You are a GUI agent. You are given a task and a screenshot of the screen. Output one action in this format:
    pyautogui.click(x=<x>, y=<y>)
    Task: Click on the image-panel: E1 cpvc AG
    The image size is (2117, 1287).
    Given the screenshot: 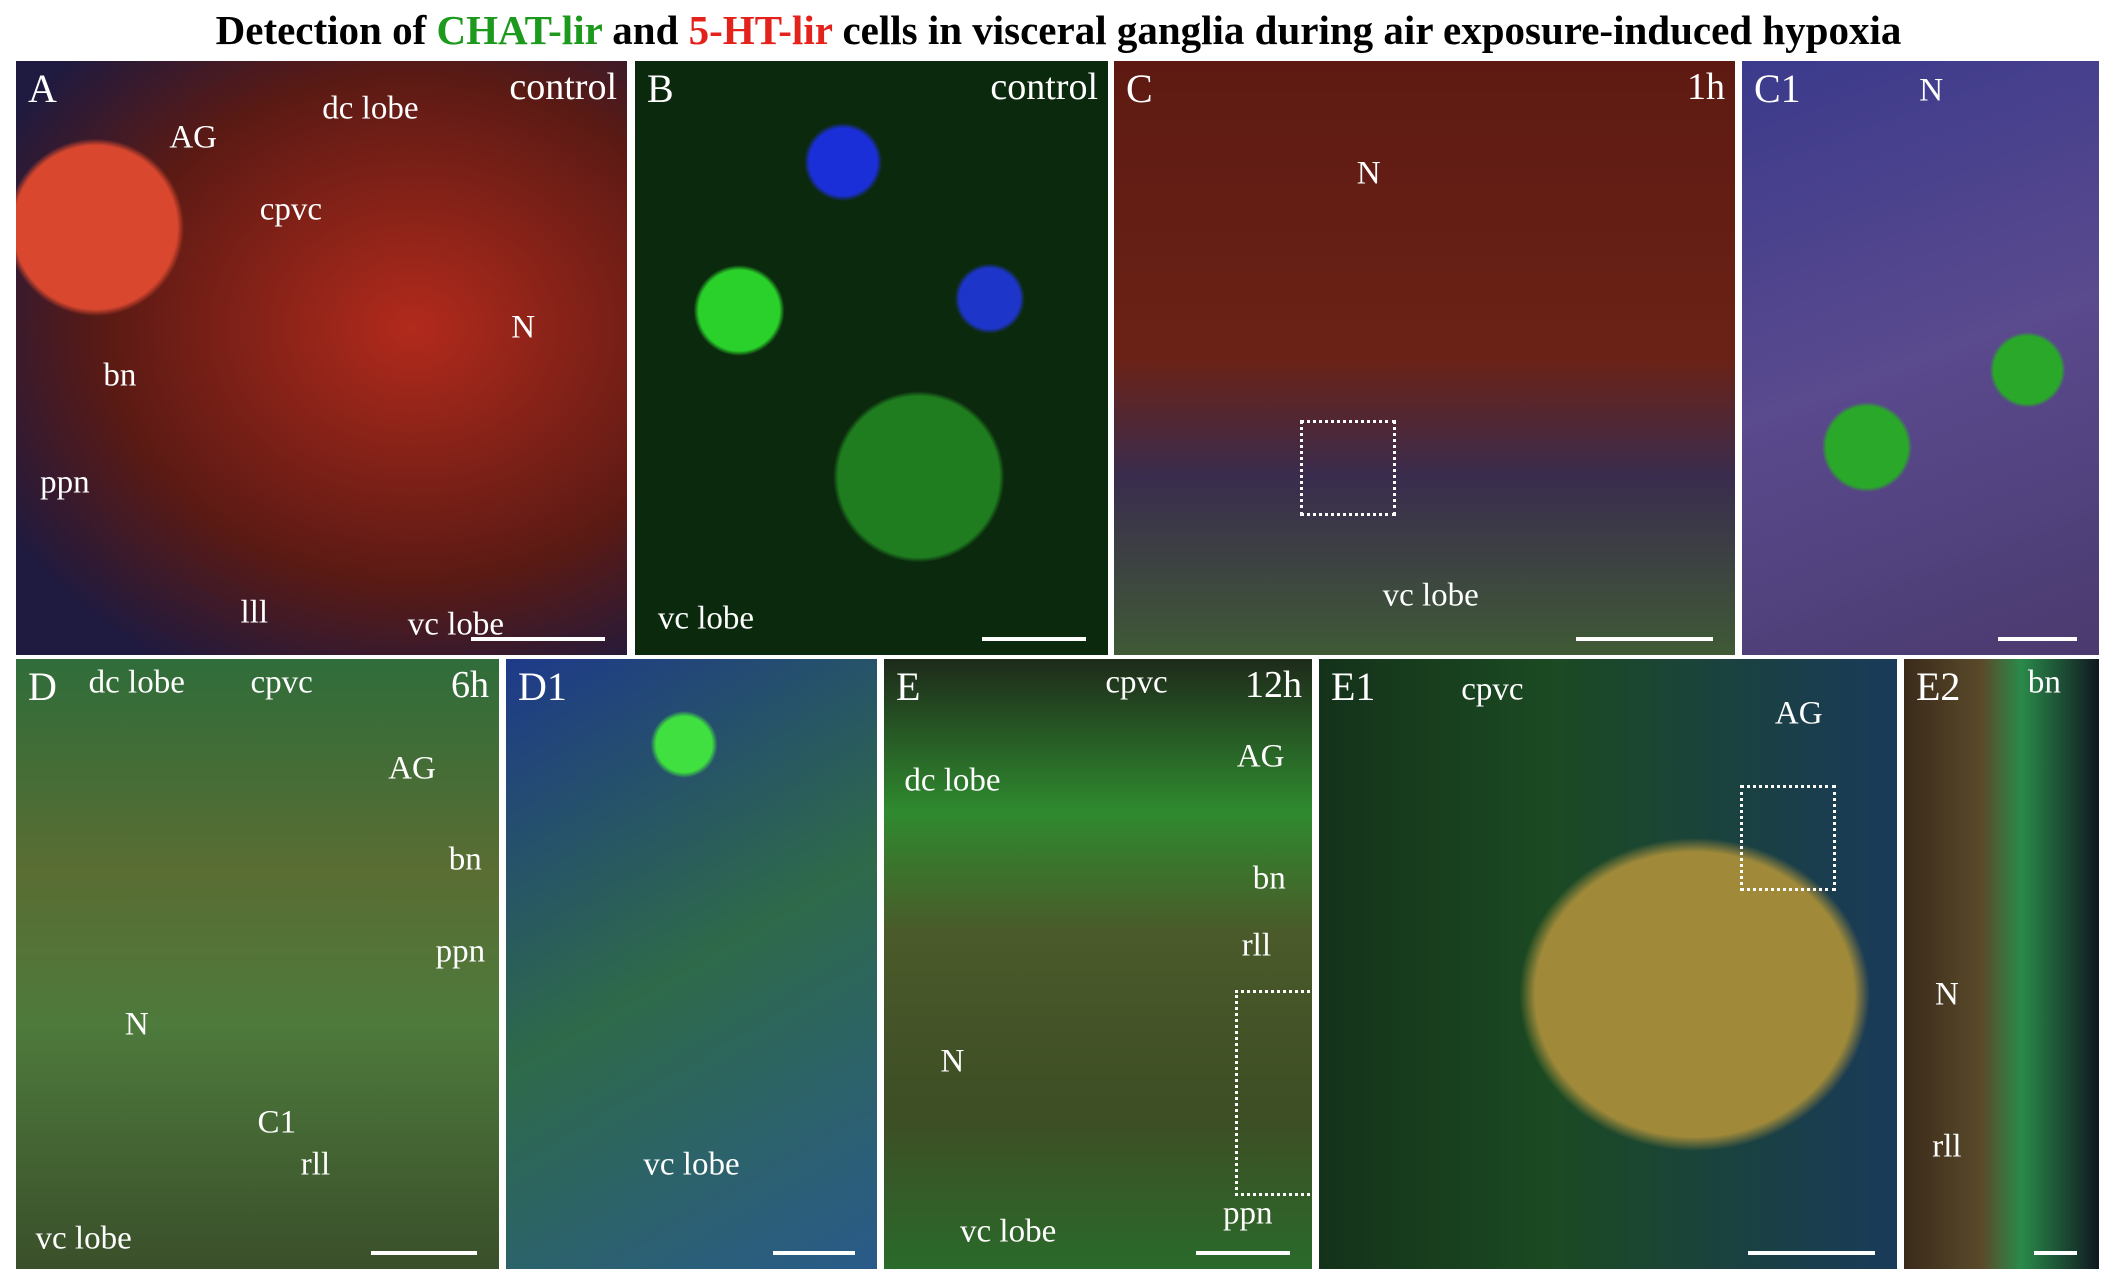 What is the action you would take?
    pyautogui.click(x=1608, y=964)
    